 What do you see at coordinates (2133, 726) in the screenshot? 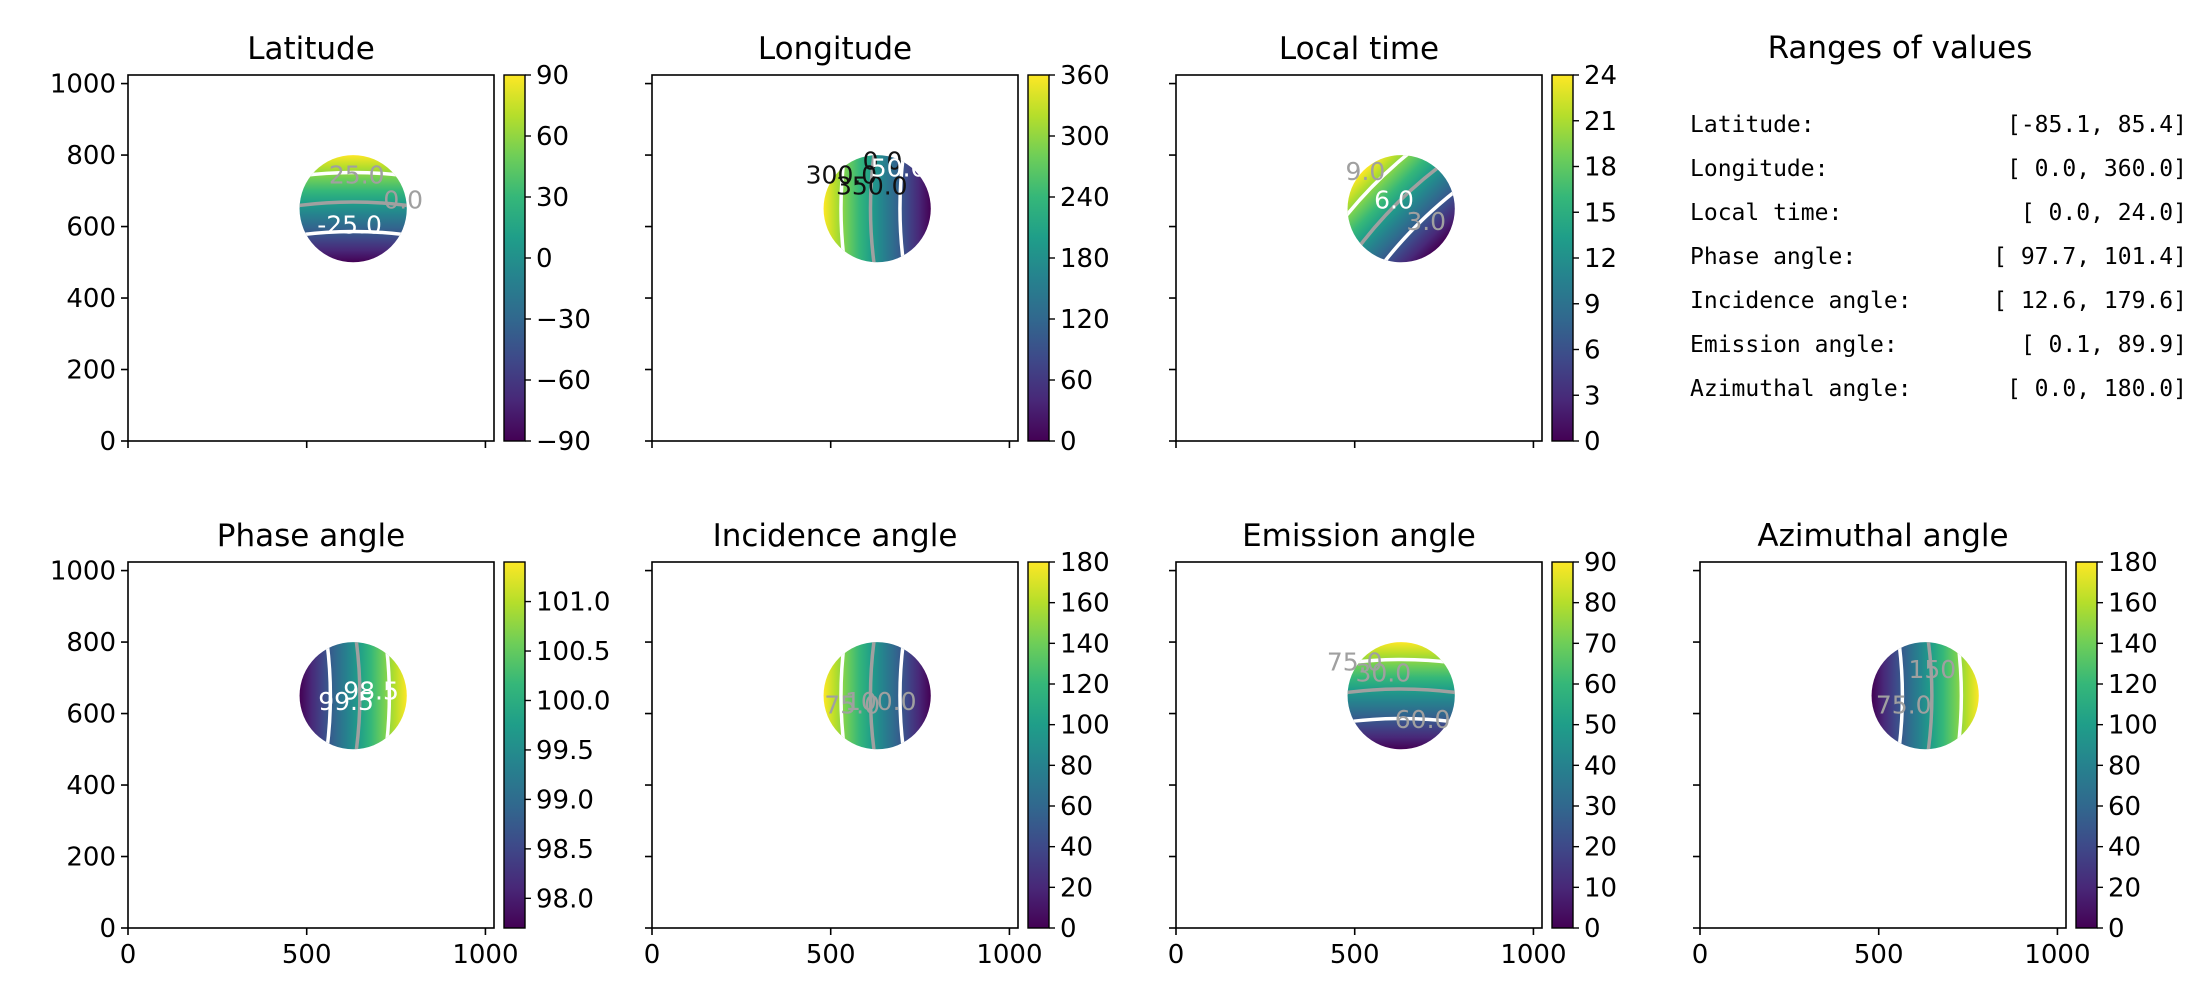
I see `colorbar-tick-label: 100` at bounding box center [2133, 726].